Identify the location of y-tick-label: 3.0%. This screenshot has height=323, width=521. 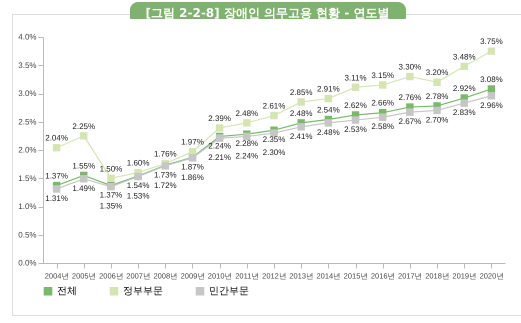
(27, 93).